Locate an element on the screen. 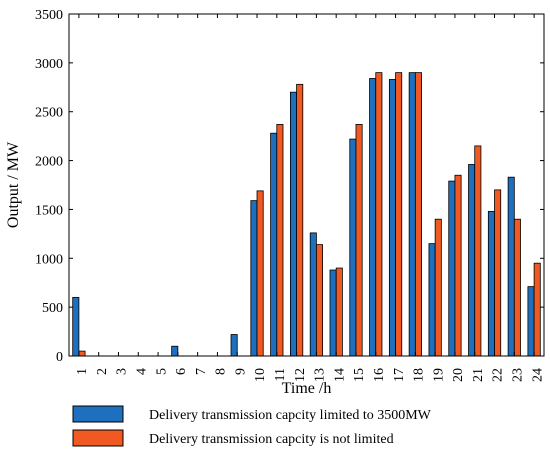  x-tick-label: 18 is located at coordinates (419, 375).